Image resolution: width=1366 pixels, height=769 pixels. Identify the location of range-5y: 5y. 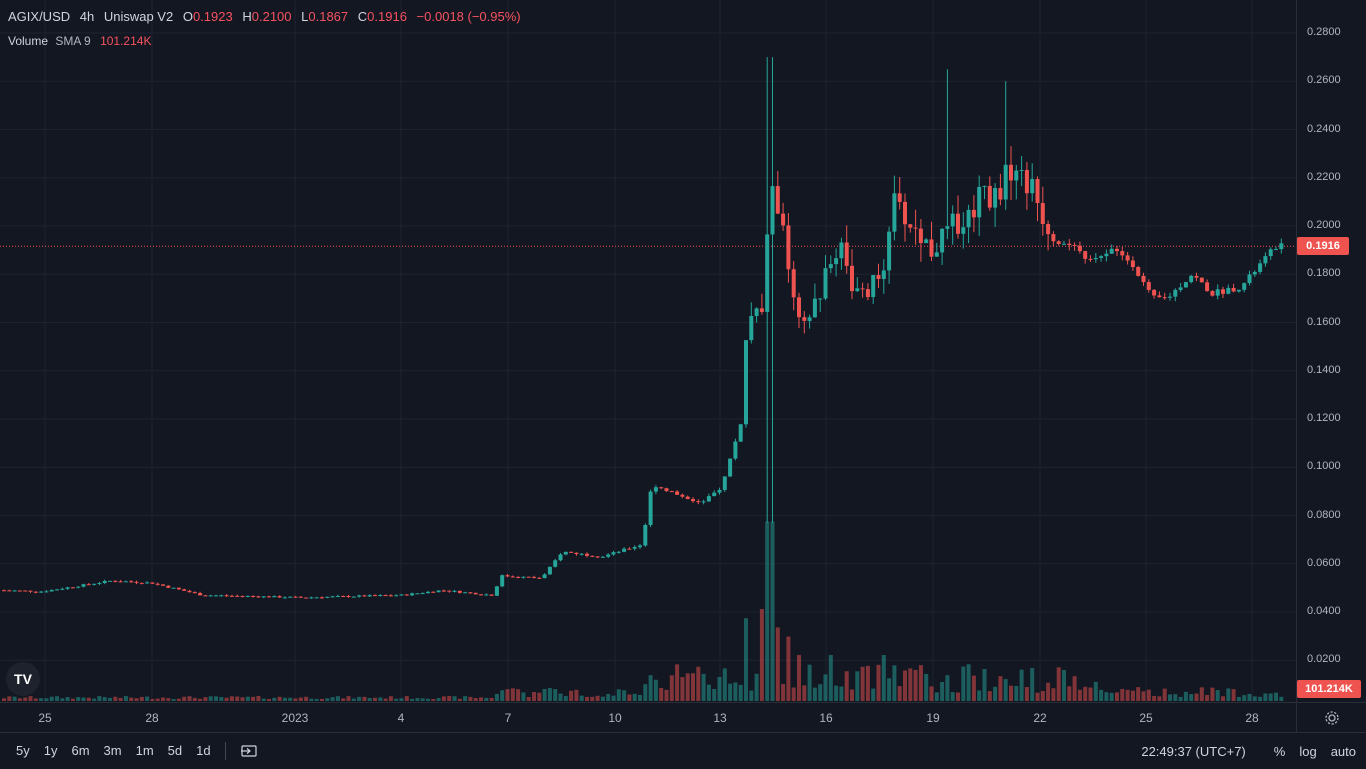
(23, 750).